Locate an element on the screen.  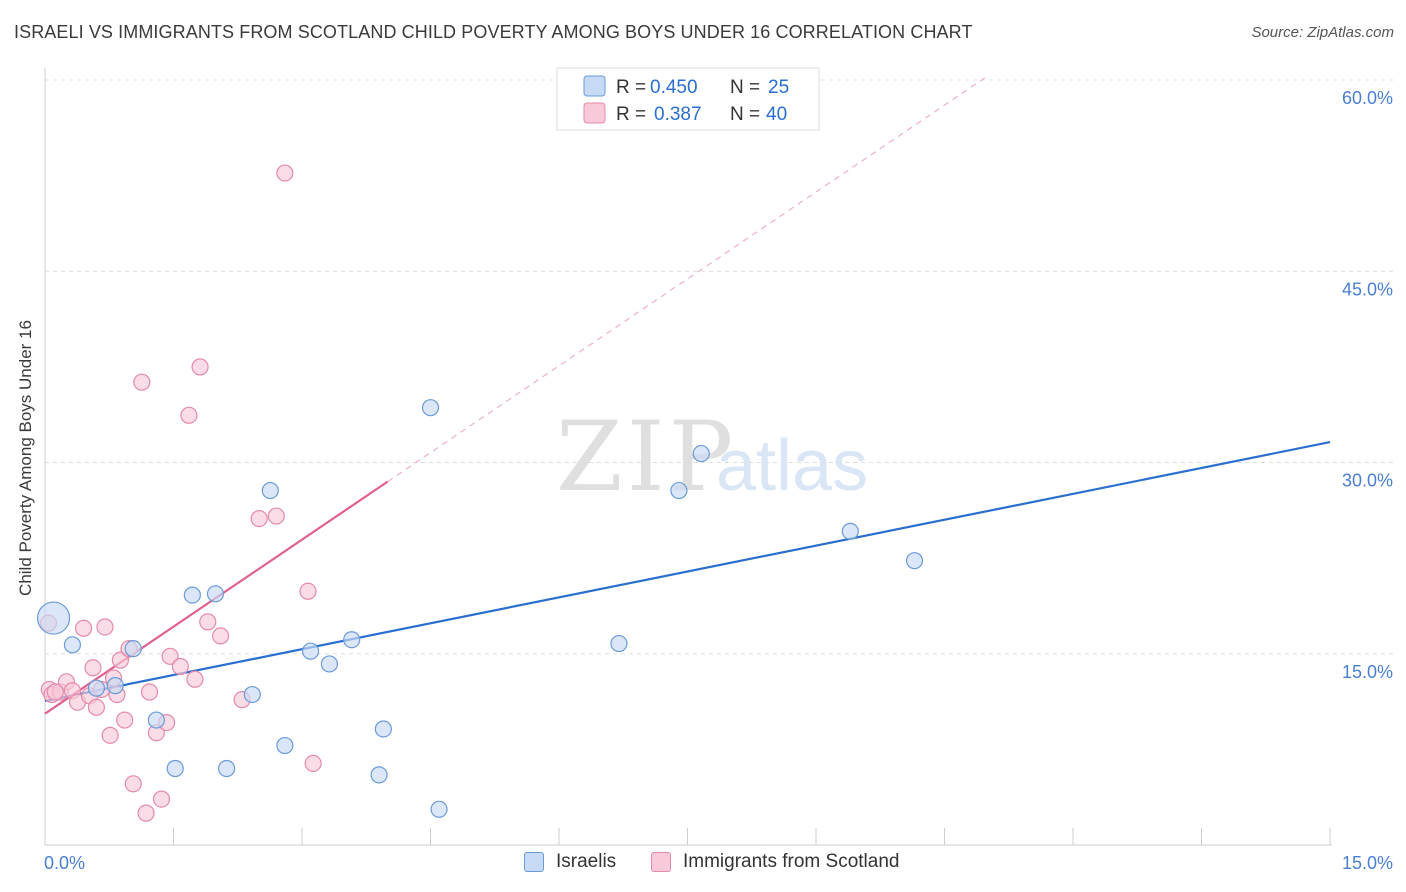
legend-r-value-2: 0.387 is located at coordinates (678, 114).